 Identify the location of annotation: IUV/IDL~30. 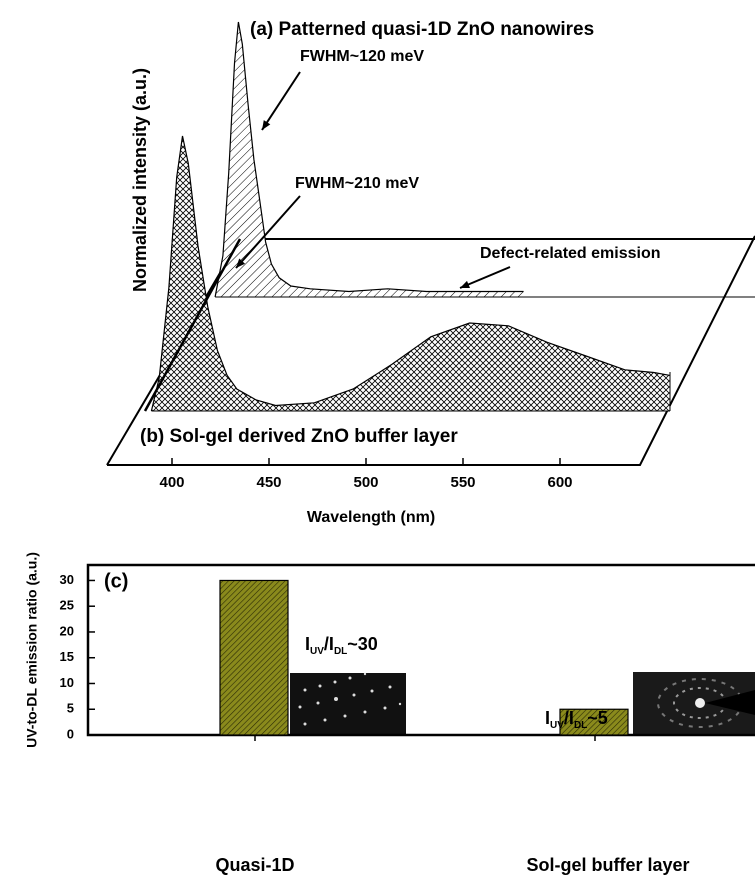
(341, 645).